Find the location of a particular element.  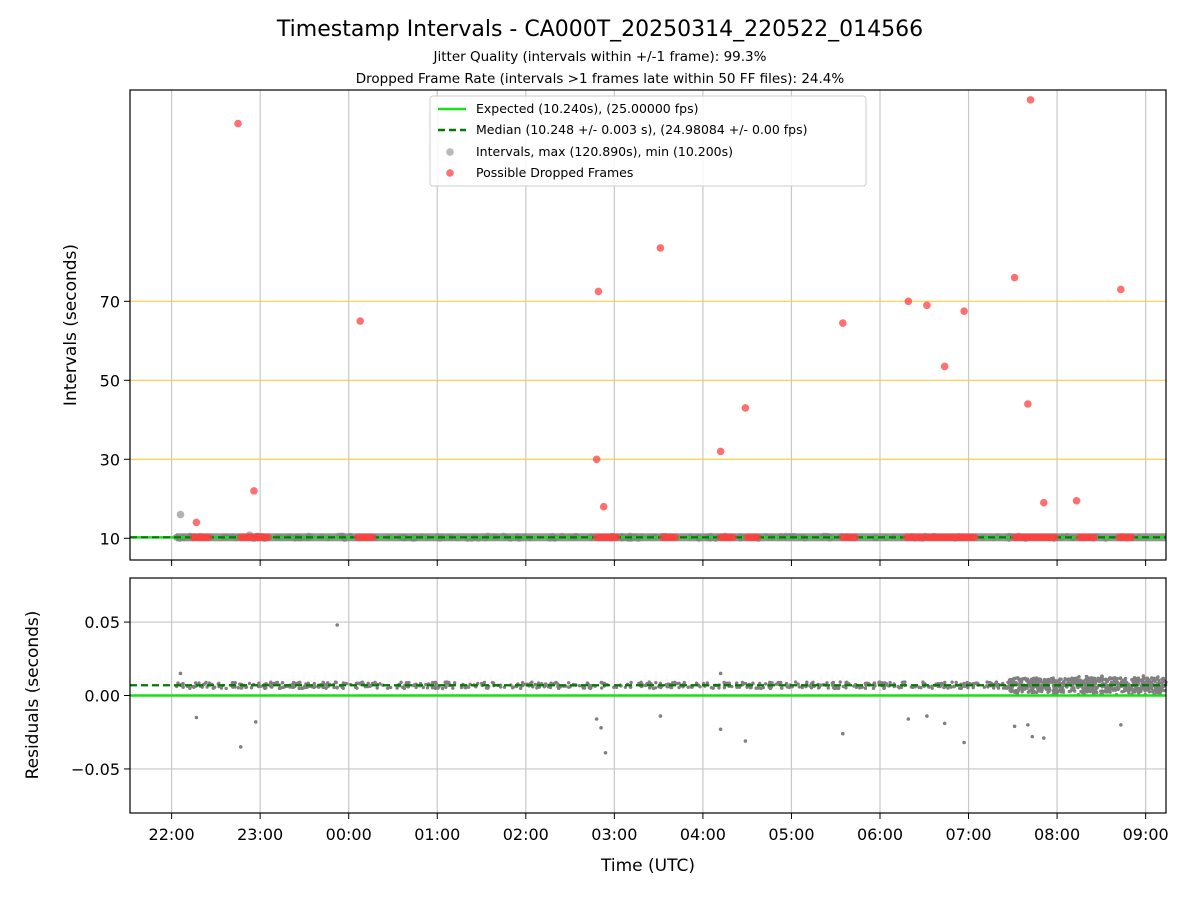

x-tick-label: 07:00 is located at coordinates (968, 834).